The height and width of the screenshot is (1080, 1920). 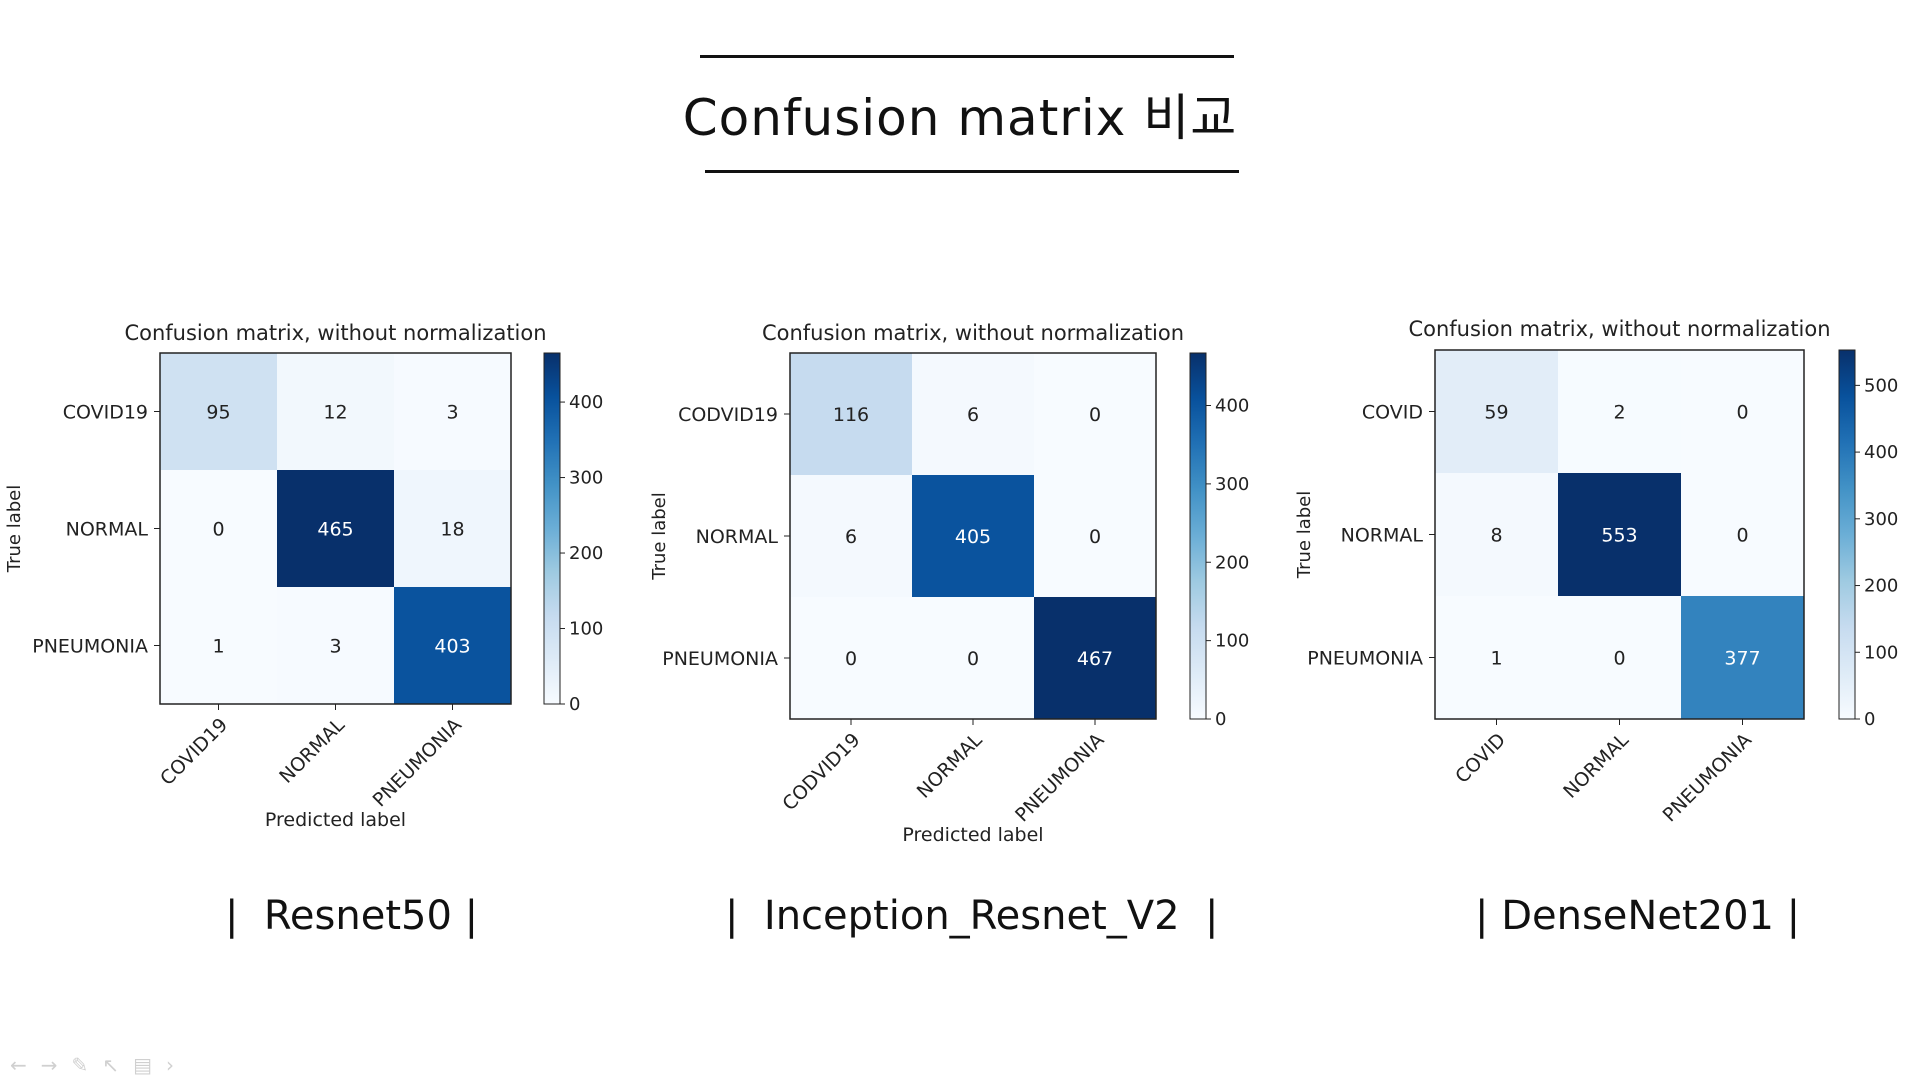 What do you see at coordinates (967, 56) in the screenshot?
I see `title-rule-top` at bounding box center [967, 56].